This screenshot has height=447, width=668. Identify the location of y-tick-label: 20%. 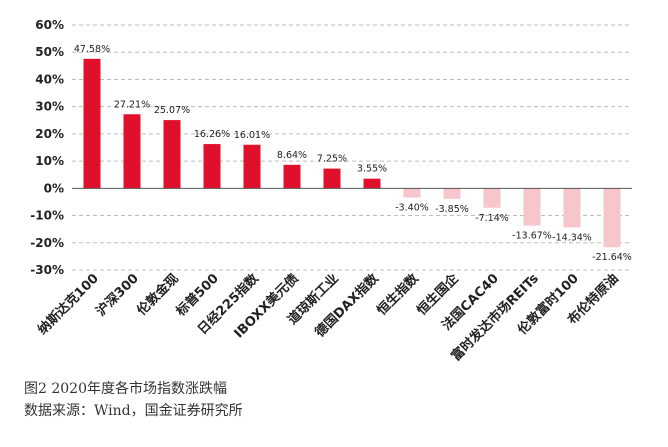
(49, 134).